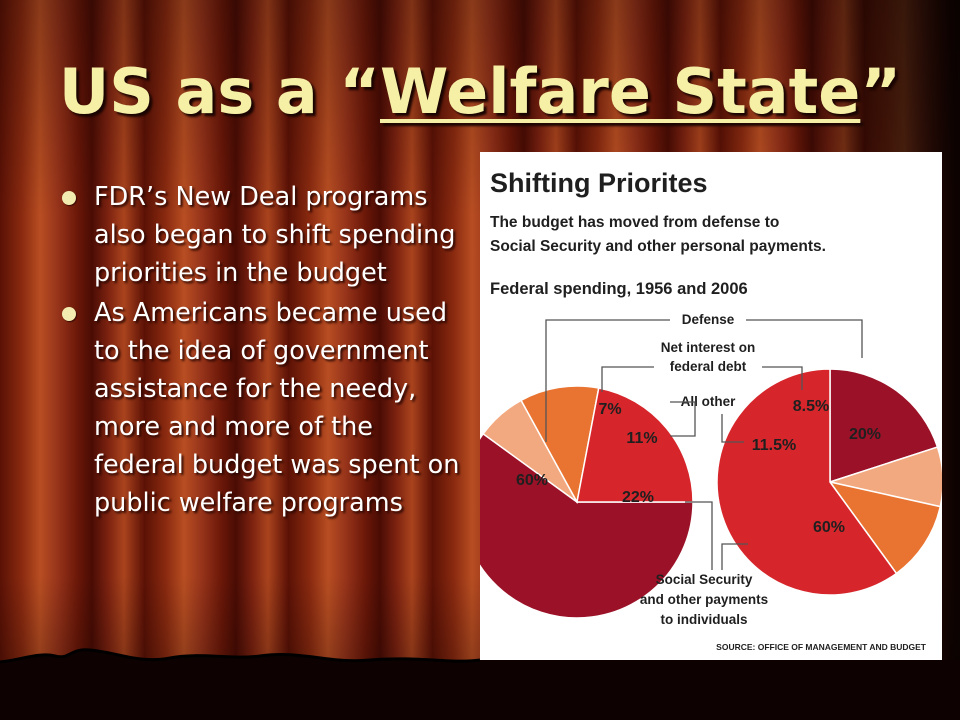 The image size is (960, 720). What do you see at coordinates (774, 445) in the screenshot?
I see `data-label-2006: 11.5%` at bounding box center [774, 445].